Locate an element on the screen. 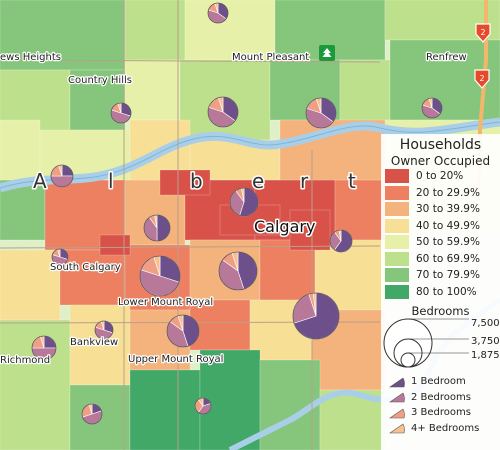  pie-legend: 1 Bedroom 2 Bedrooms 3 Bedrooms 4+ Bedrooms is located at coordinates (440, 405).